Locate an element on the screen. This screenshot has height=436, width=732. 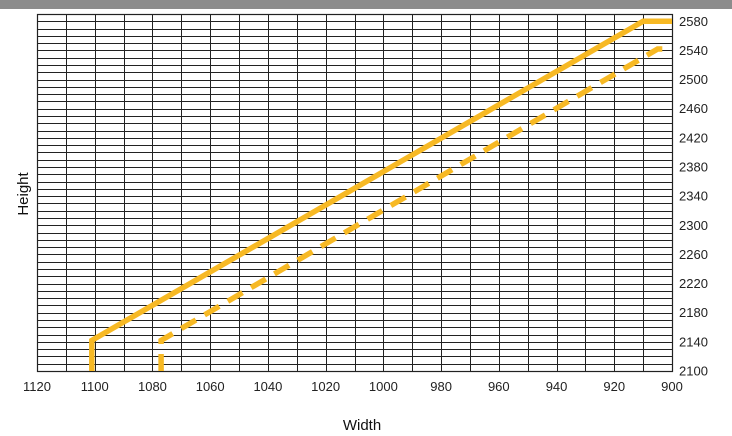
x-tick-label: 1120 is located at coordinates (37, 386).